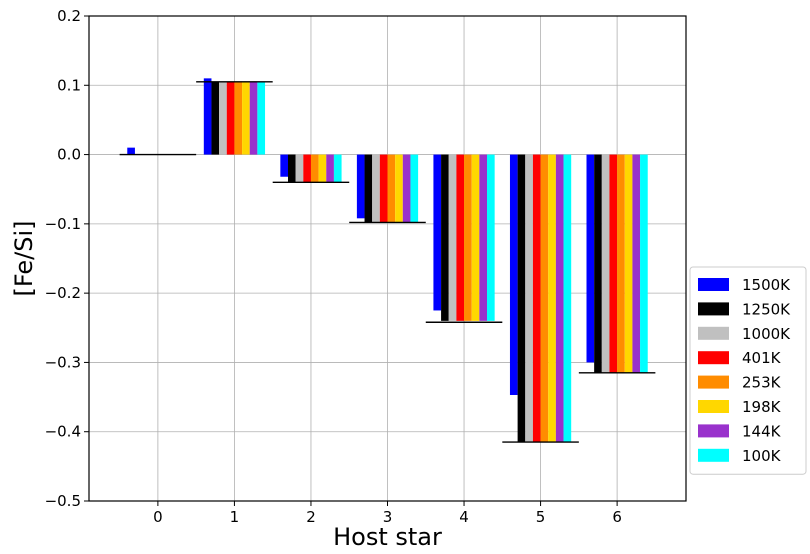 This screenshot has height=554, width=810. I want to click on y-tick-label: −0.5, so click(63, 501).